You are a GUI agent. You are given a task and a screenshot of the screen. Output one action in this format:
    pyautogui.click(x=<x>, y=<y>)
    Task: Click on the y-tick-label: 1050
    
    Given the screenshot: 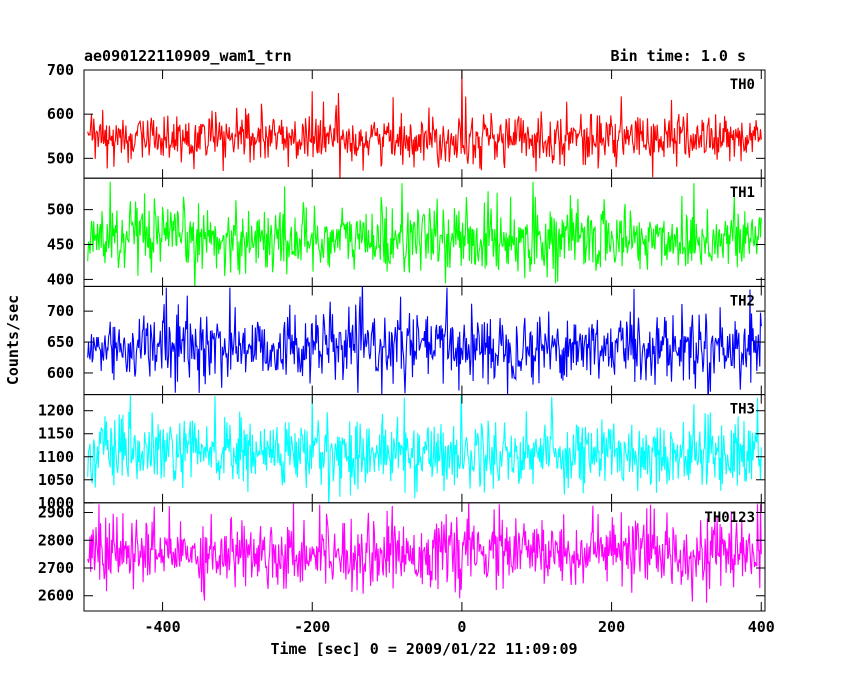 What is the action you would take?
    pyautogui.click(x=56, y=480)
    